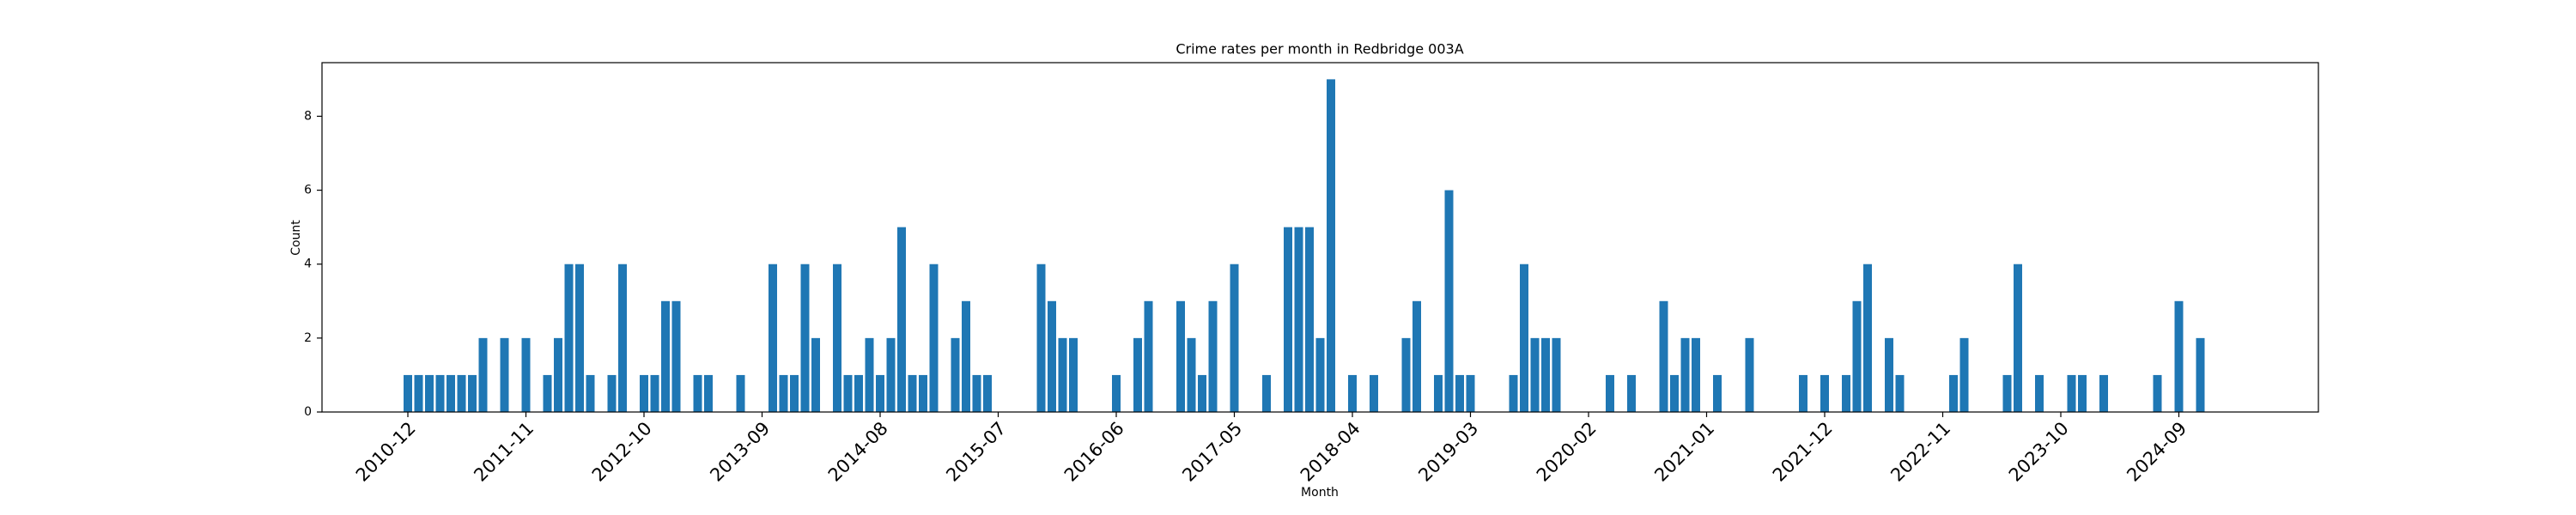 Image resolution: width=2576 pixels, height=515 pixels. I want to click on x-tick-label: 2021-01, so click(1684, 452).